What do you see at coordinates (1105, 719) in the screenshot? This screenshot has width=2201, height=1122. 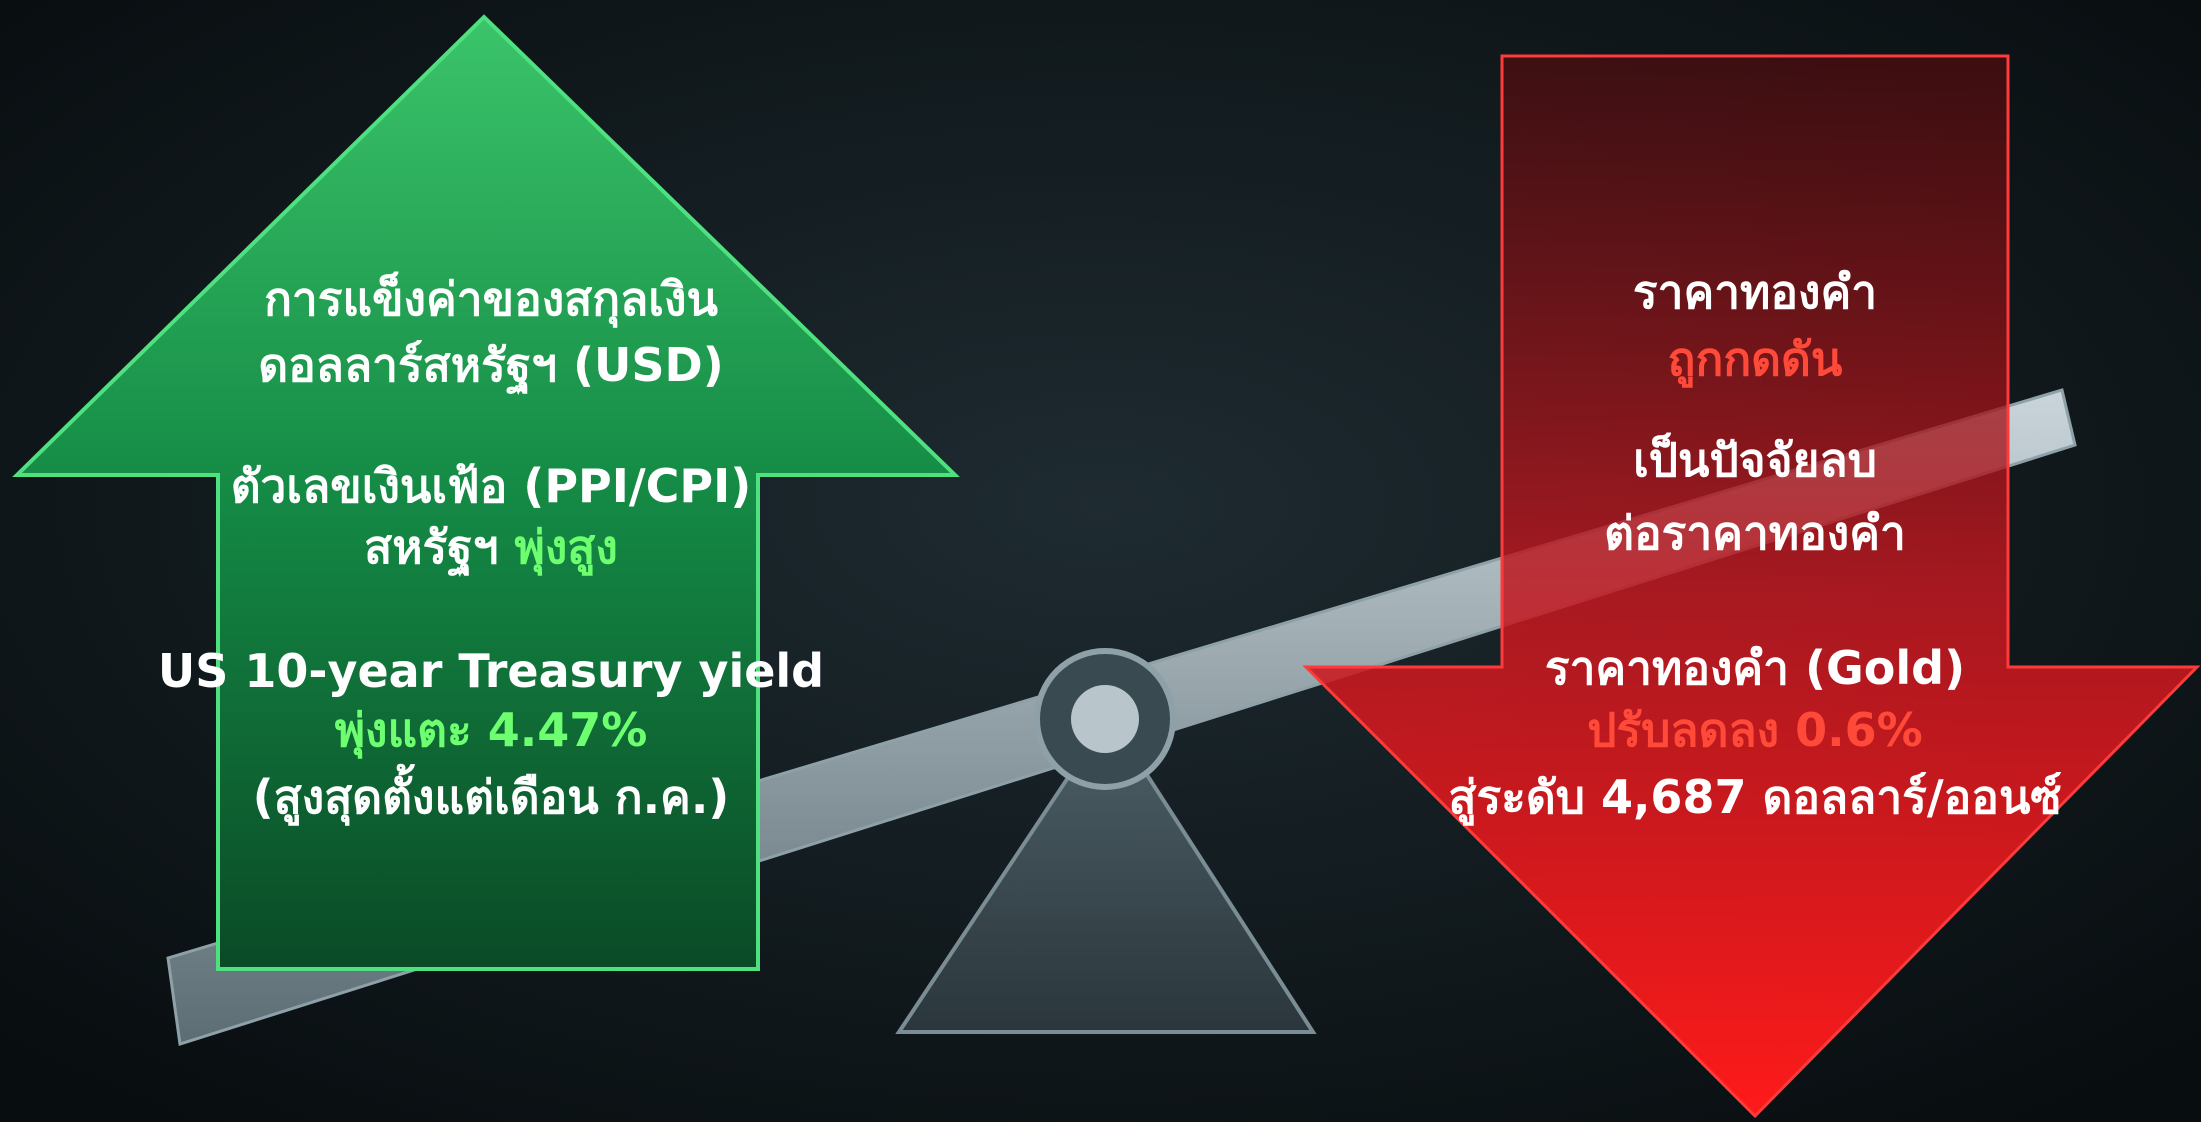 I see `pivot-center` at bounding box center [1105, 719].